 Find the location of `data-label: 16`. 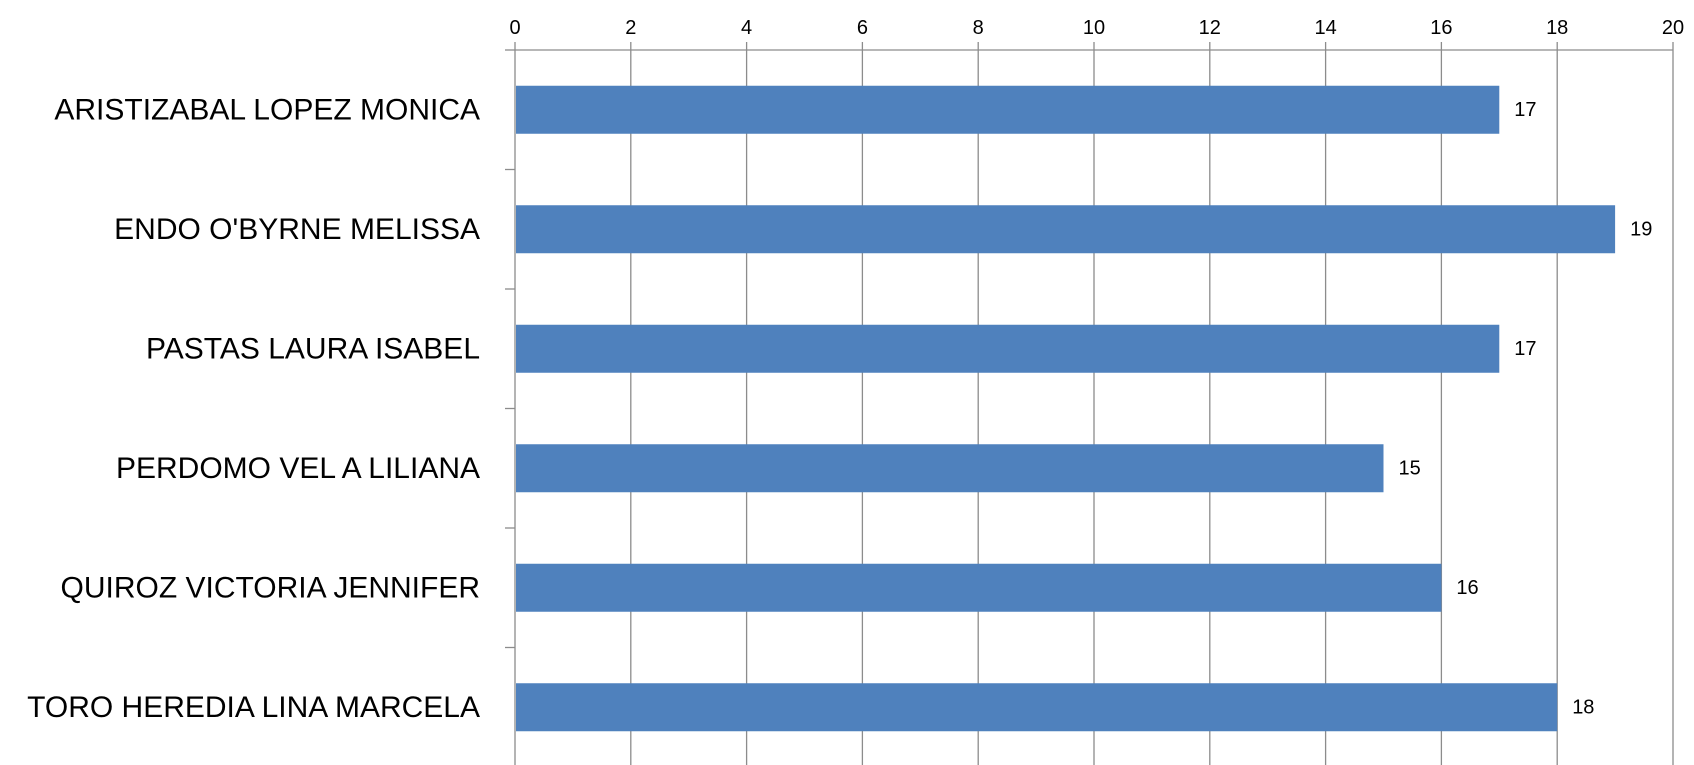

data-label: 16 is located at coordinates (1467, 588).